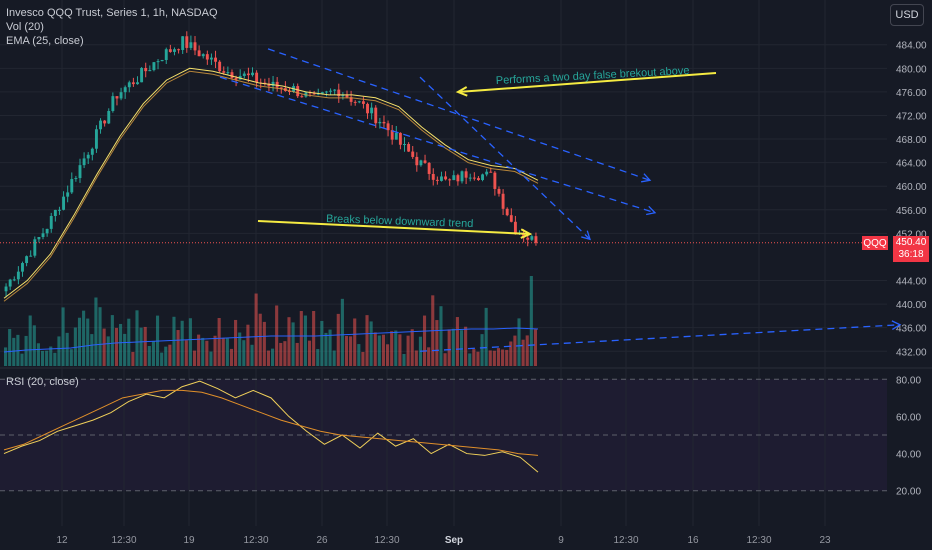  What do you see at coordinates (443, 540) in the screenshot?
I see `time-axis: 12 12:30 19 12:30 26 12:30 Sep 9 12:30 16 12:30 23` at bounding box center [443, 540].